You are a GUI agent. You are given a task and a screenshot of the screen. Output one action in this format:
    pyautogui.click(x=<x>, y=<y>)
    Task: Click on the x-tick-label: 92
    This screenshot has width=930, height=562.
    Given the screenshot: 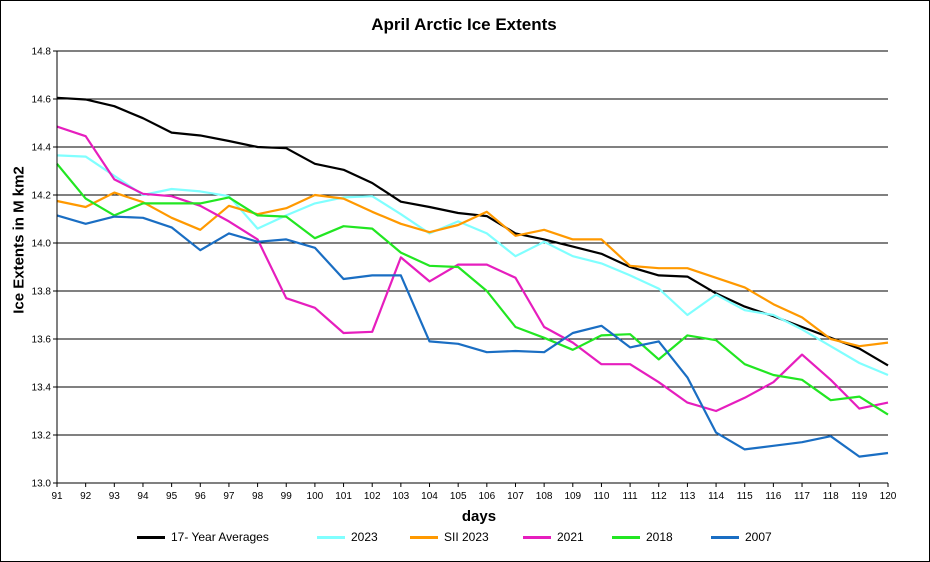 What is the action you would take?
    pyautogui.click(x=86, y=496)
    